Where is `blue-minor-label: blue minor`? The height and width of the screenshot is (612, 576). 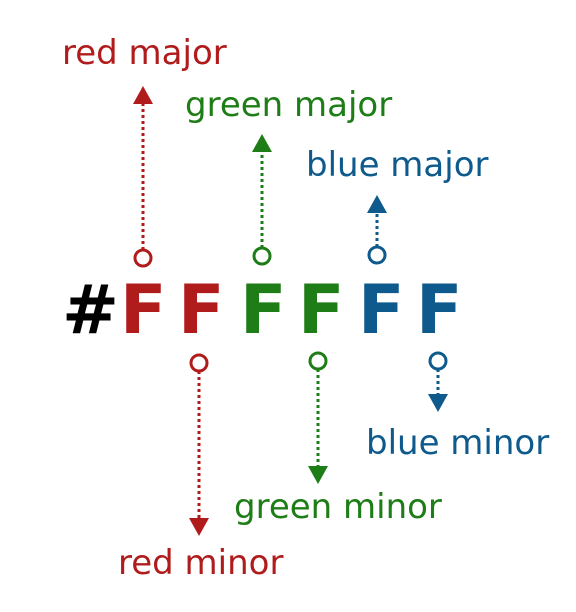 blue-minor-label: blue minor is located at coordinates (458, 443).